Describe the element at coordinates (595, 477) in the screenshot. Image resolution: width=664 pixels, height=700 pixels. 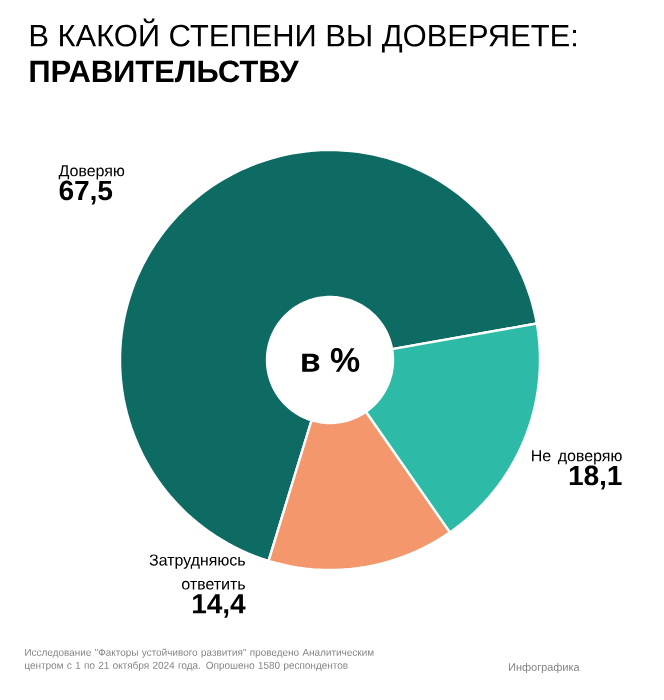
I see `data-label: 18,1` at that location.